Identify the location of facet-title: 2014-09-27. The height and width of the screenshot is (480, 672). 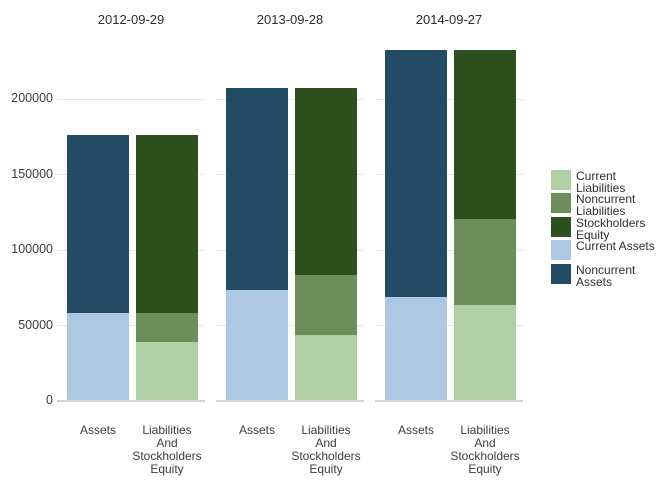
(449, 19).